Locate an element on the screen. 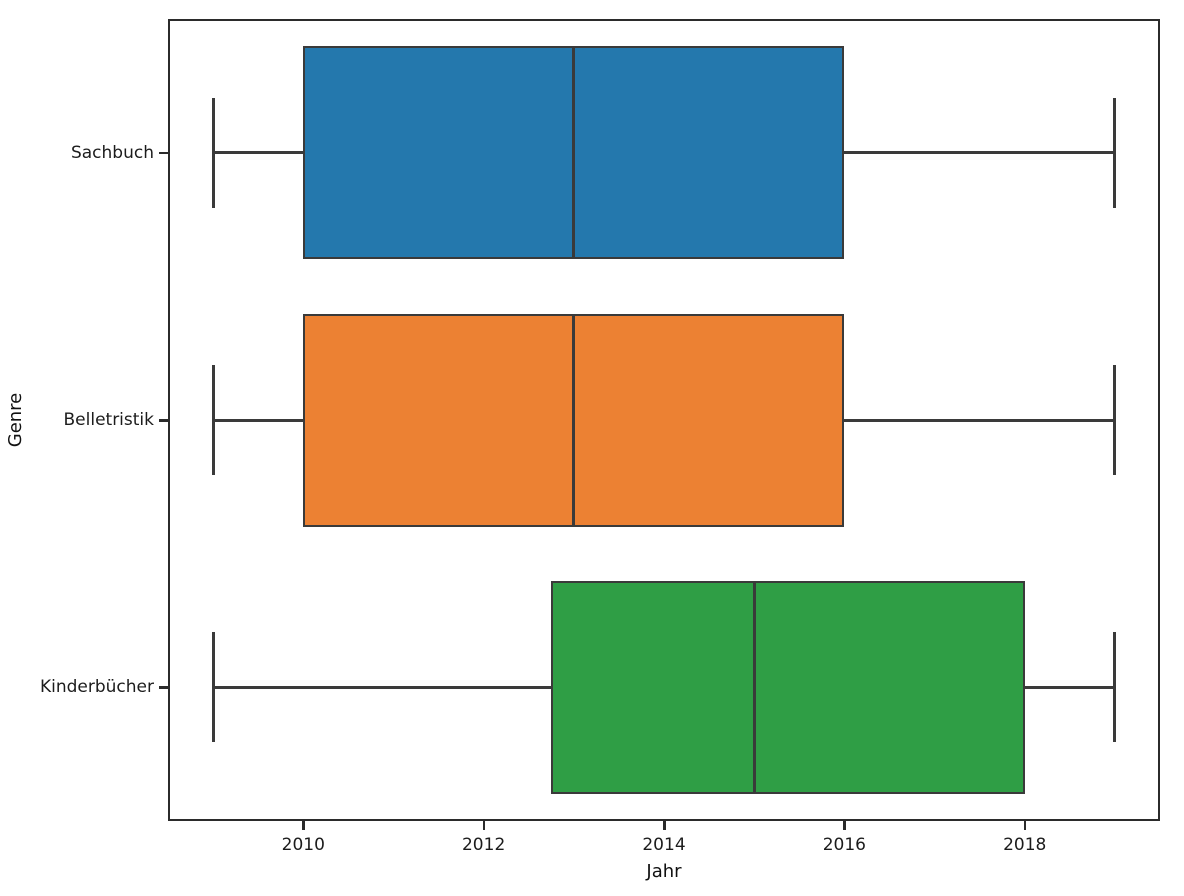 This screenshot has height=896, width=1184. x-tick-label: 2014 is located at coordinates (664, 845).